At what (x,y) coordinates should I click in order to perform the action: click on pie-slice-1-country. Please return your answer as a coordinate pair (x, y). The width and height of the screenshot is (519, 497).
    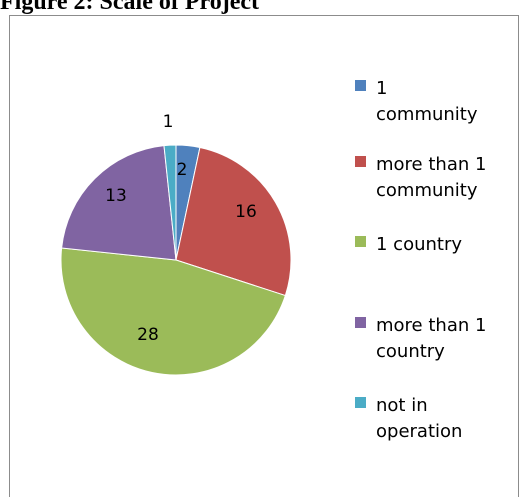
    Looking at the image, I should click on (173, 311).